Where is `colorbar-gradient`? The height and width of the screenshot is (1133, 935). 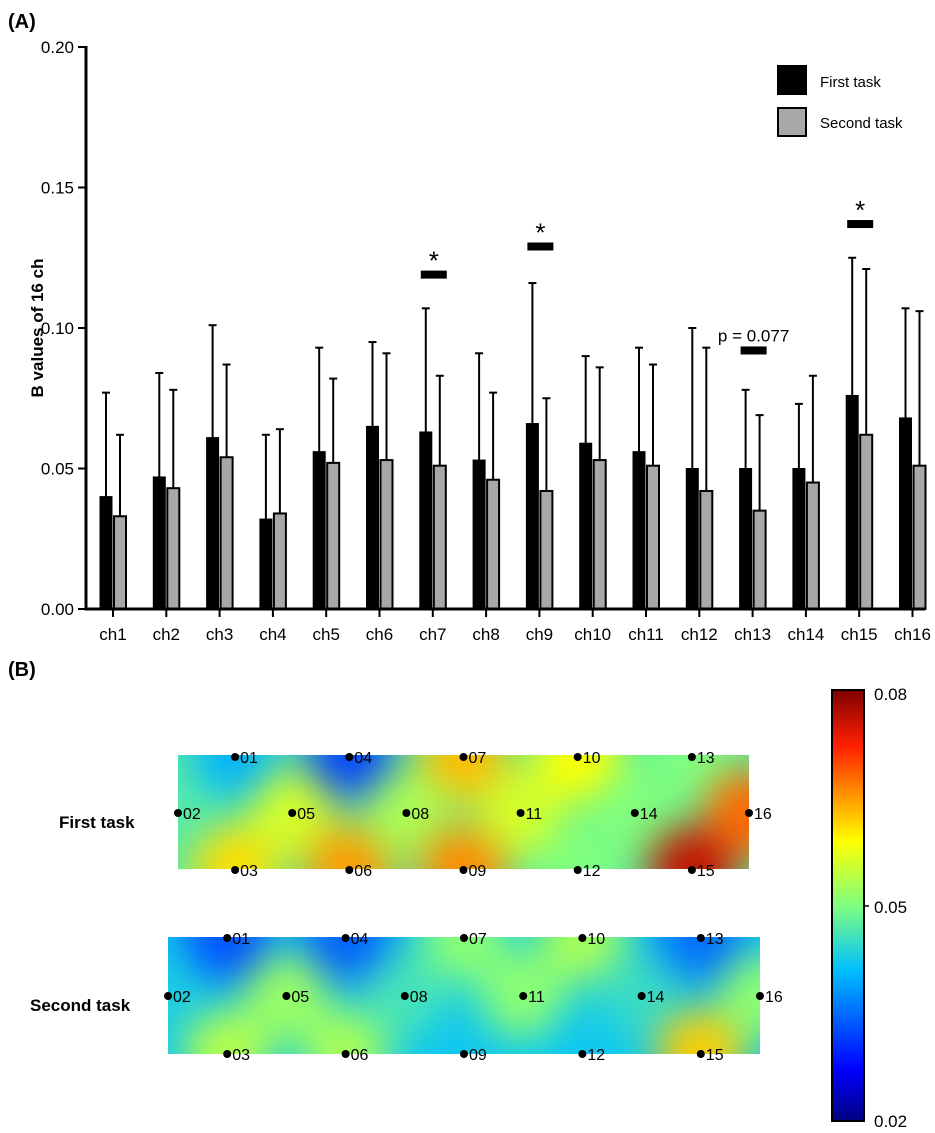 colorbar-gradient is located at coordinates (848, 905).